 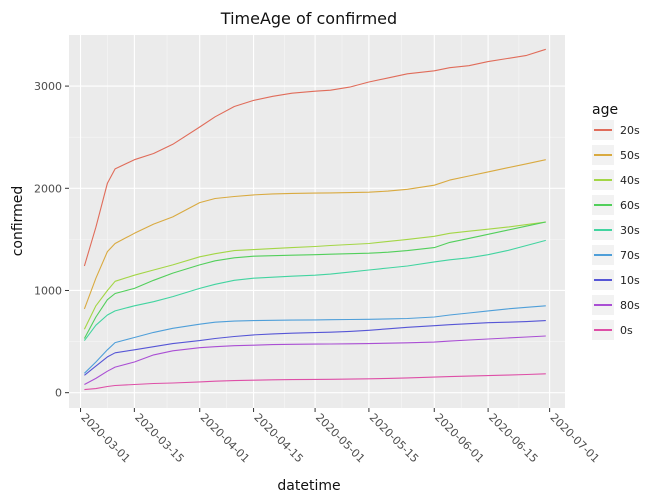 I want to click on legend-label-20s: 20s, so click(x=630, y=130).